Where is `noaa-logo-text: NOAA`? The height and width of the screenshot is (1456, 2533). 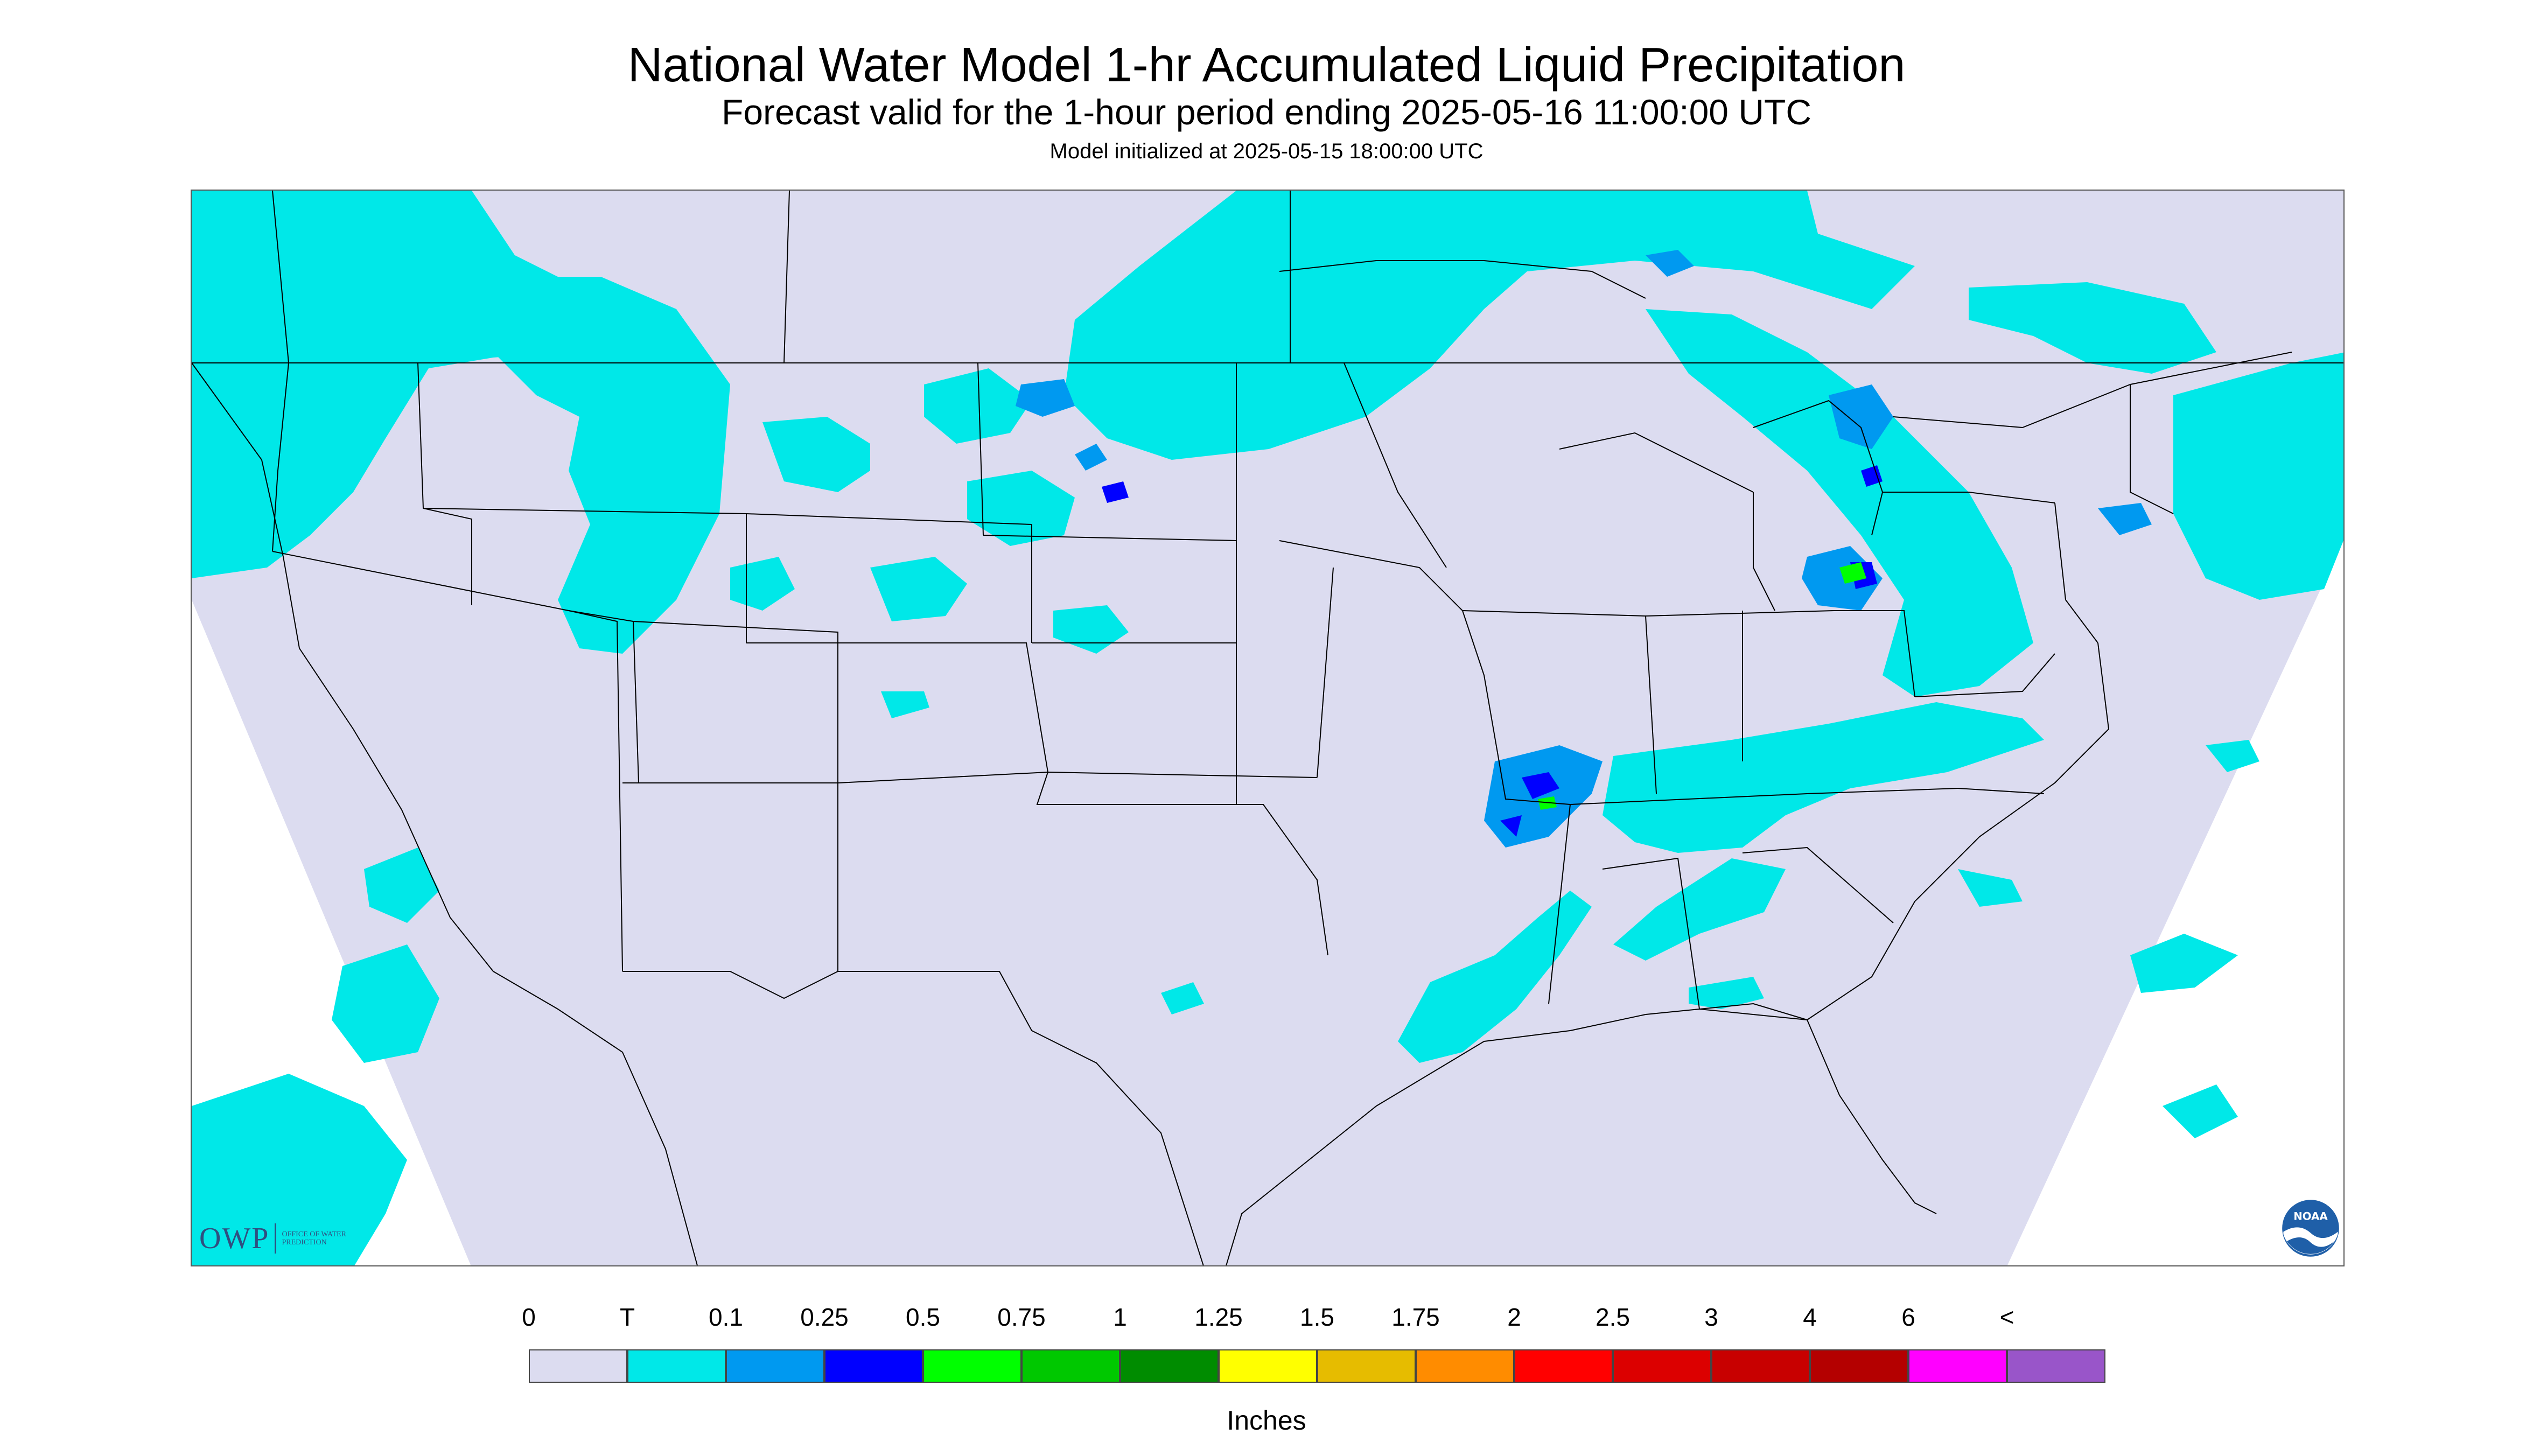 noaa-logo-text: NOAA is located at coordinates (2310, 1216).